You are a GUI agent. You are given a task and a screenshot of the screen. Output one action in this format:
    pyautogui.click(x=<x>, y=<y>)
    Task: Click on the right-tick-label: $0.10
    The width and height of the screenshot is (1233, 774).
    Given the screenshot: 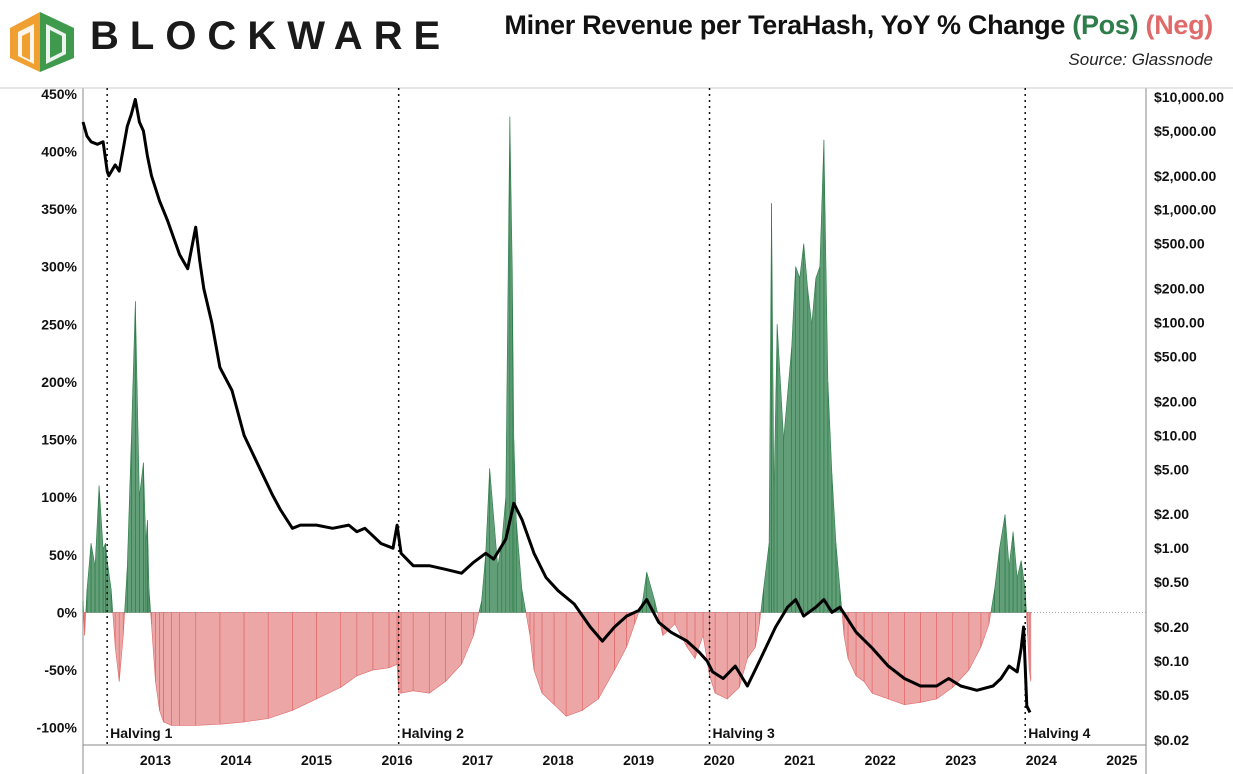 What is the action you would take?
    pyautogui.click(x=1171, y=661)
    